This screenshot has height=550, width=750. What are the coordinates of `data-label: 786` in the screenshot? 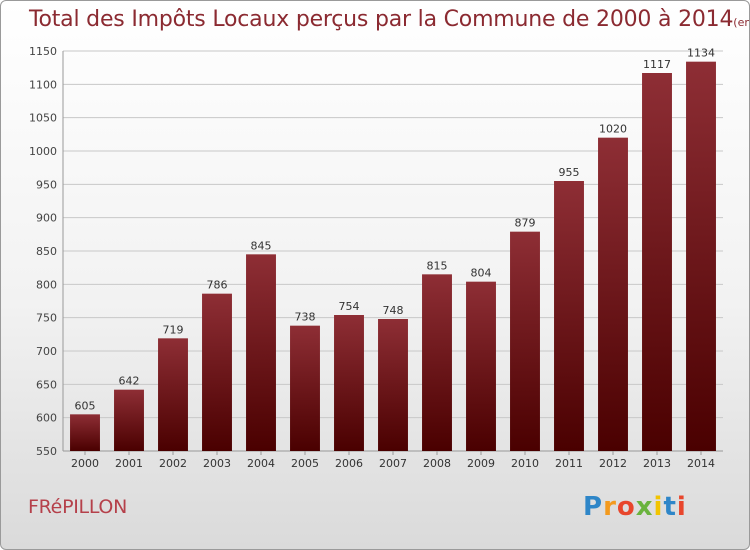 It's located at (217, 285).